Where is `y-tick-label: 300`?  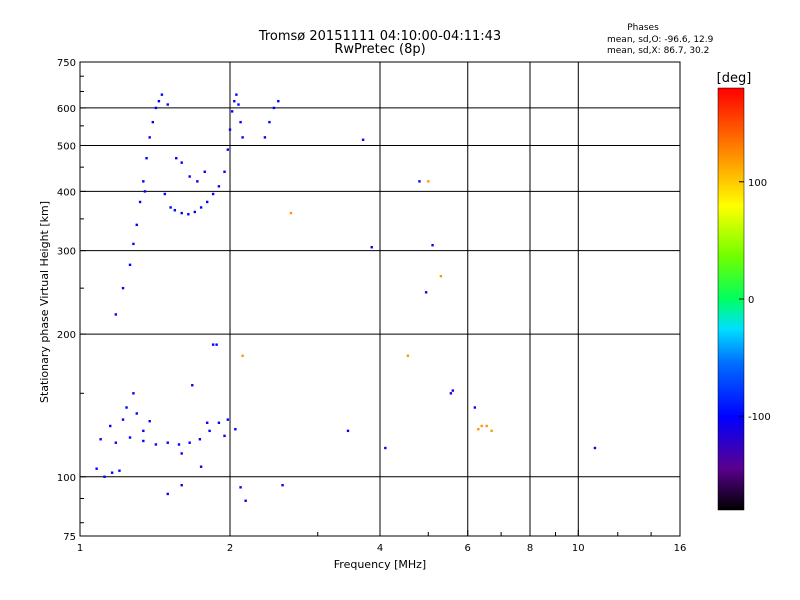 y-tick-label: 300 is located at coordinates (66, 252).